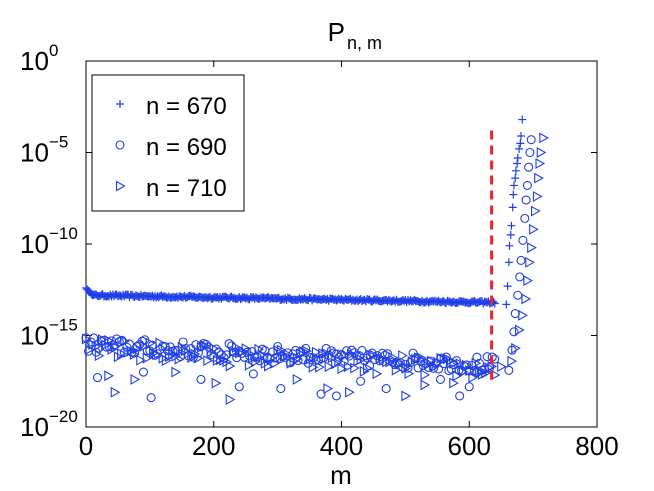  I want to click on chart-title: P, so click(336, 32).